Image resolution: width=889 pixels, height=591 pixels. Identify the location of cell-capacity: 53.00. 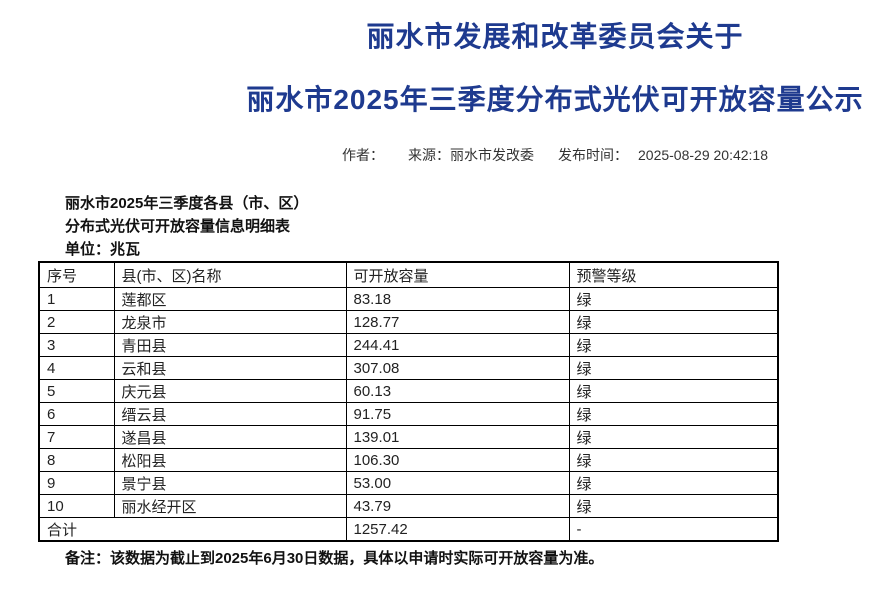
(457, 483).